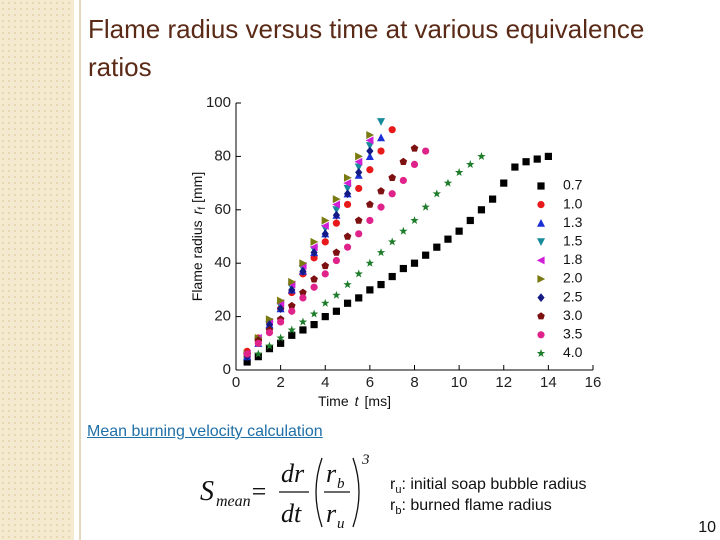 The height and width of the screenshot is (540, 720). What do you see at coordinates (341, 484) in the screenshot?
I see `ratio-top-sub: b` at bounding box center [341, 484].